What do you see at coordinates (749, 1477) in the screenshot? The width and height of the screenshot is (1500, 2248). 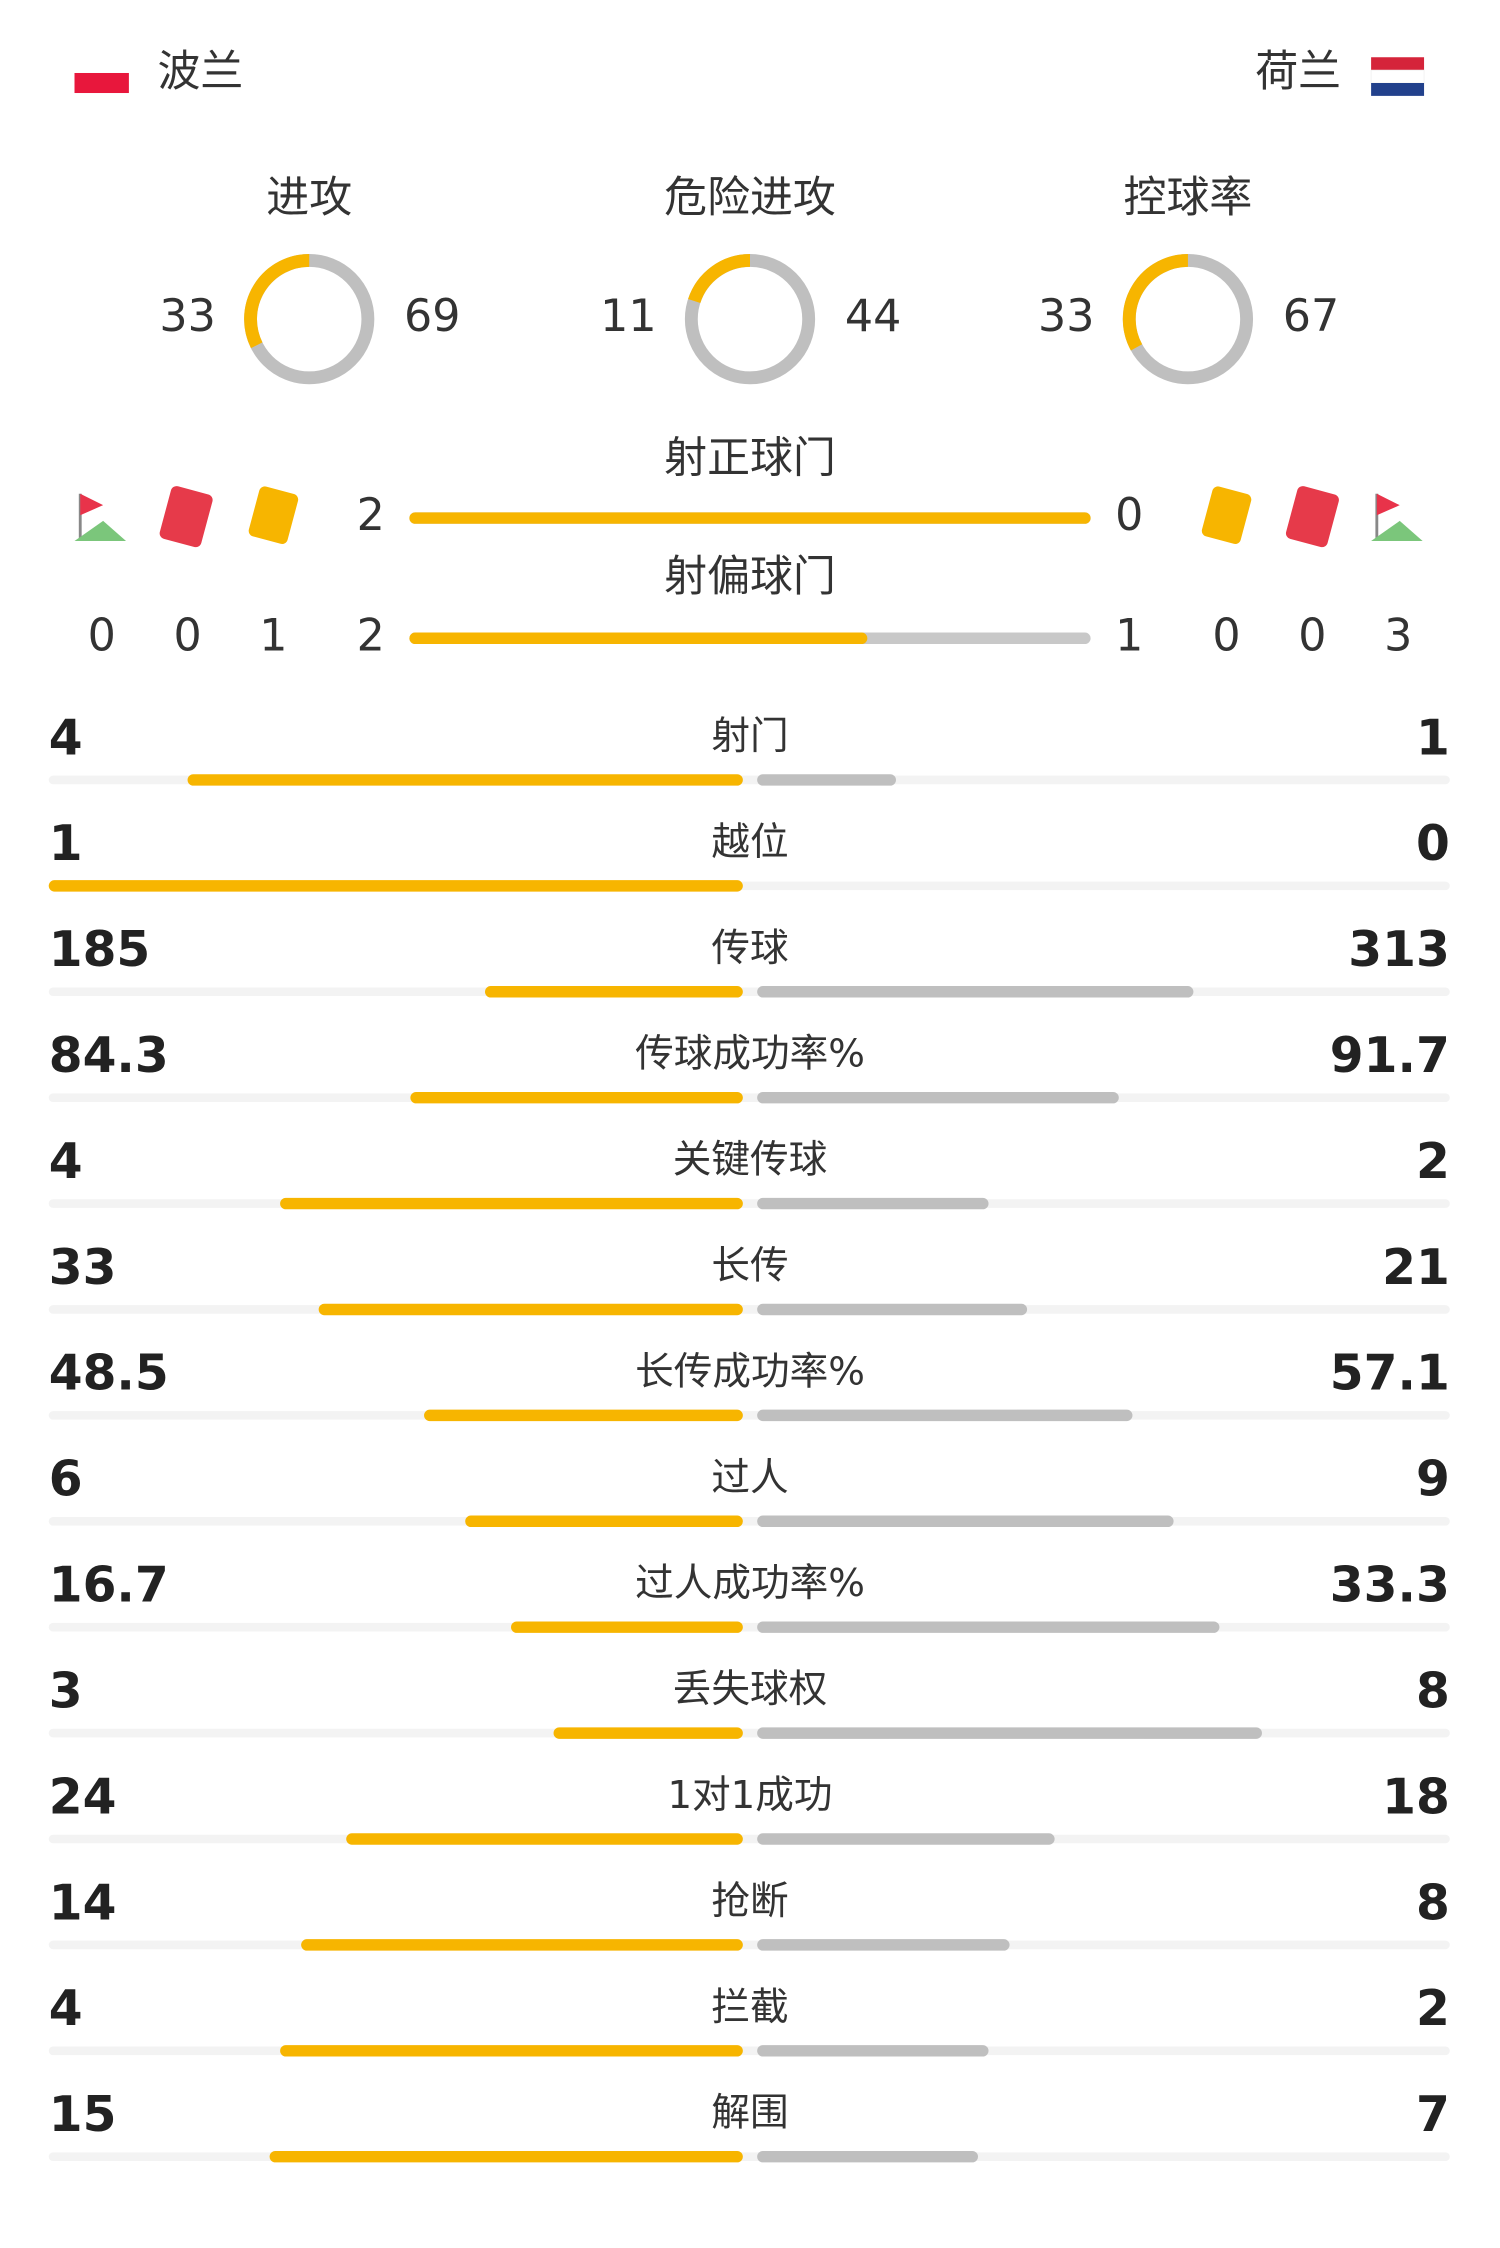 I see `stat-label: 过人` at bounding box center [749, 1477].